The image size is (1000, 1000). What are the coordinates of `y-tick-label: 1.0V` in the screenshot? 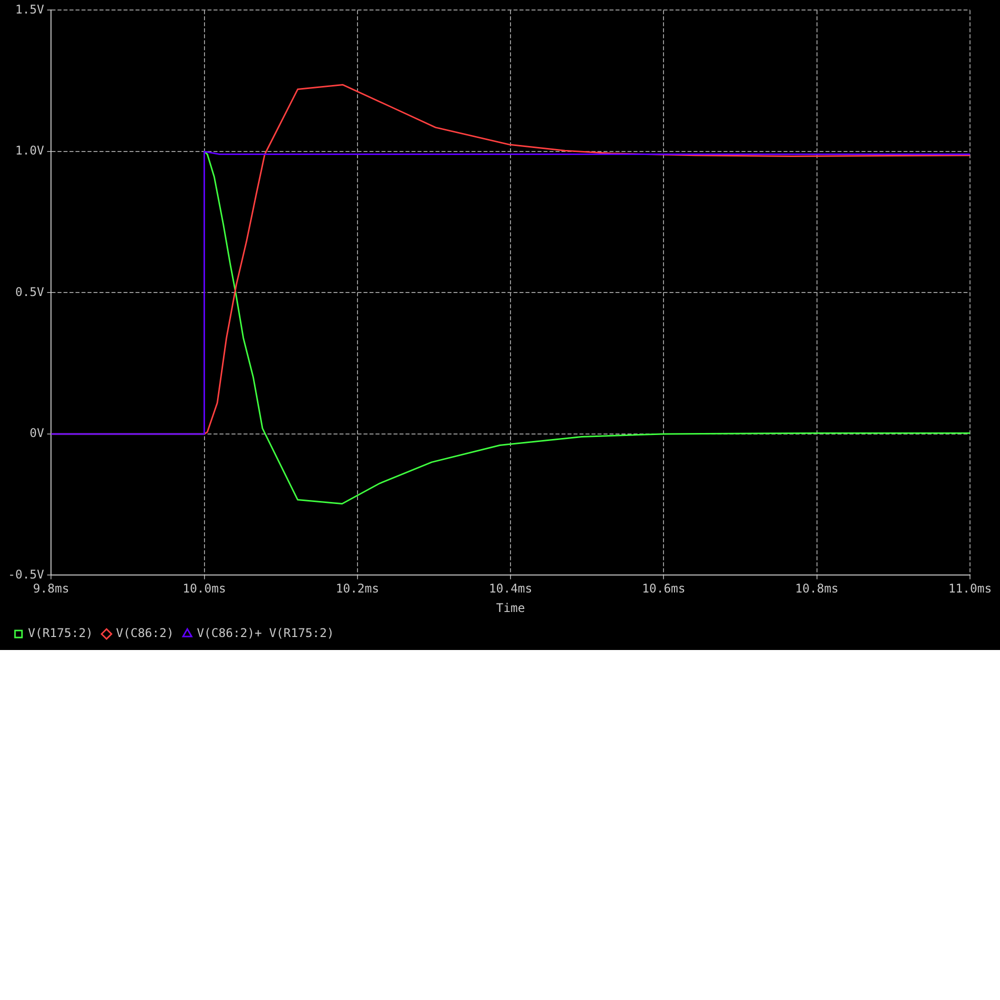 It's located at (29, 151).